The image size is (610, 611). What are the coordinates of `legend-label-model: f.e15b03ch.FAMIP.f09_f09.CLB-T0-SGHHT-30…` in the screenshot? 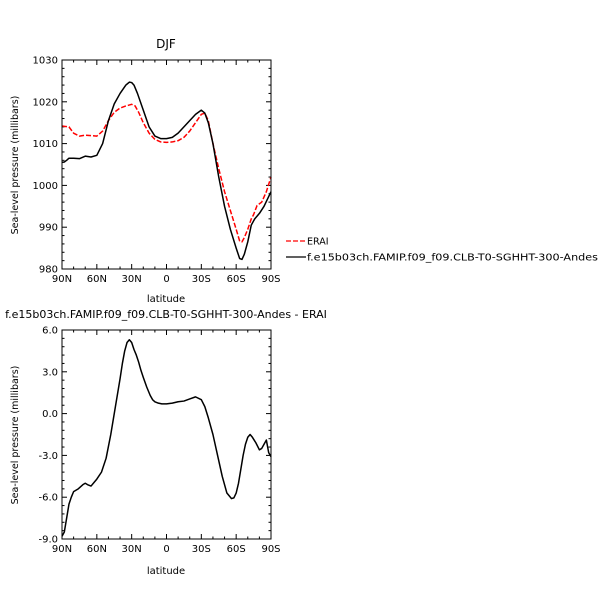 It's located at (452, 258).